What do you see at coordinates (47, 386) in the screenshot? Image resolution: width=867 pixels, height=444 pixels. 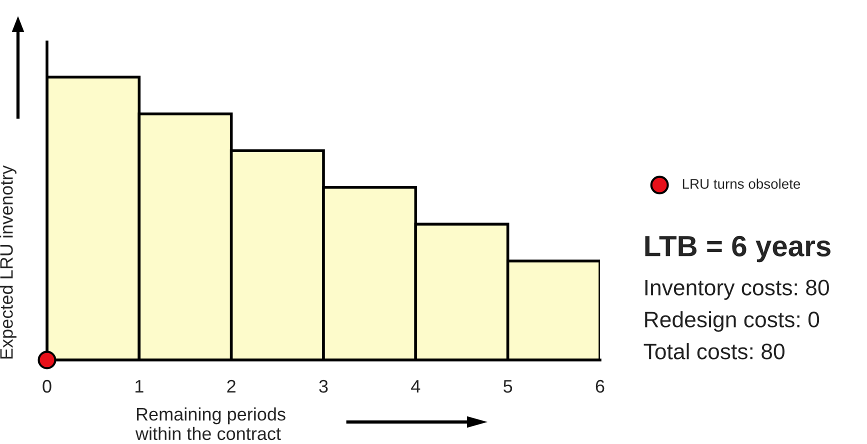 I see `x-tick-label: 0` at bounding box center [47, 386].